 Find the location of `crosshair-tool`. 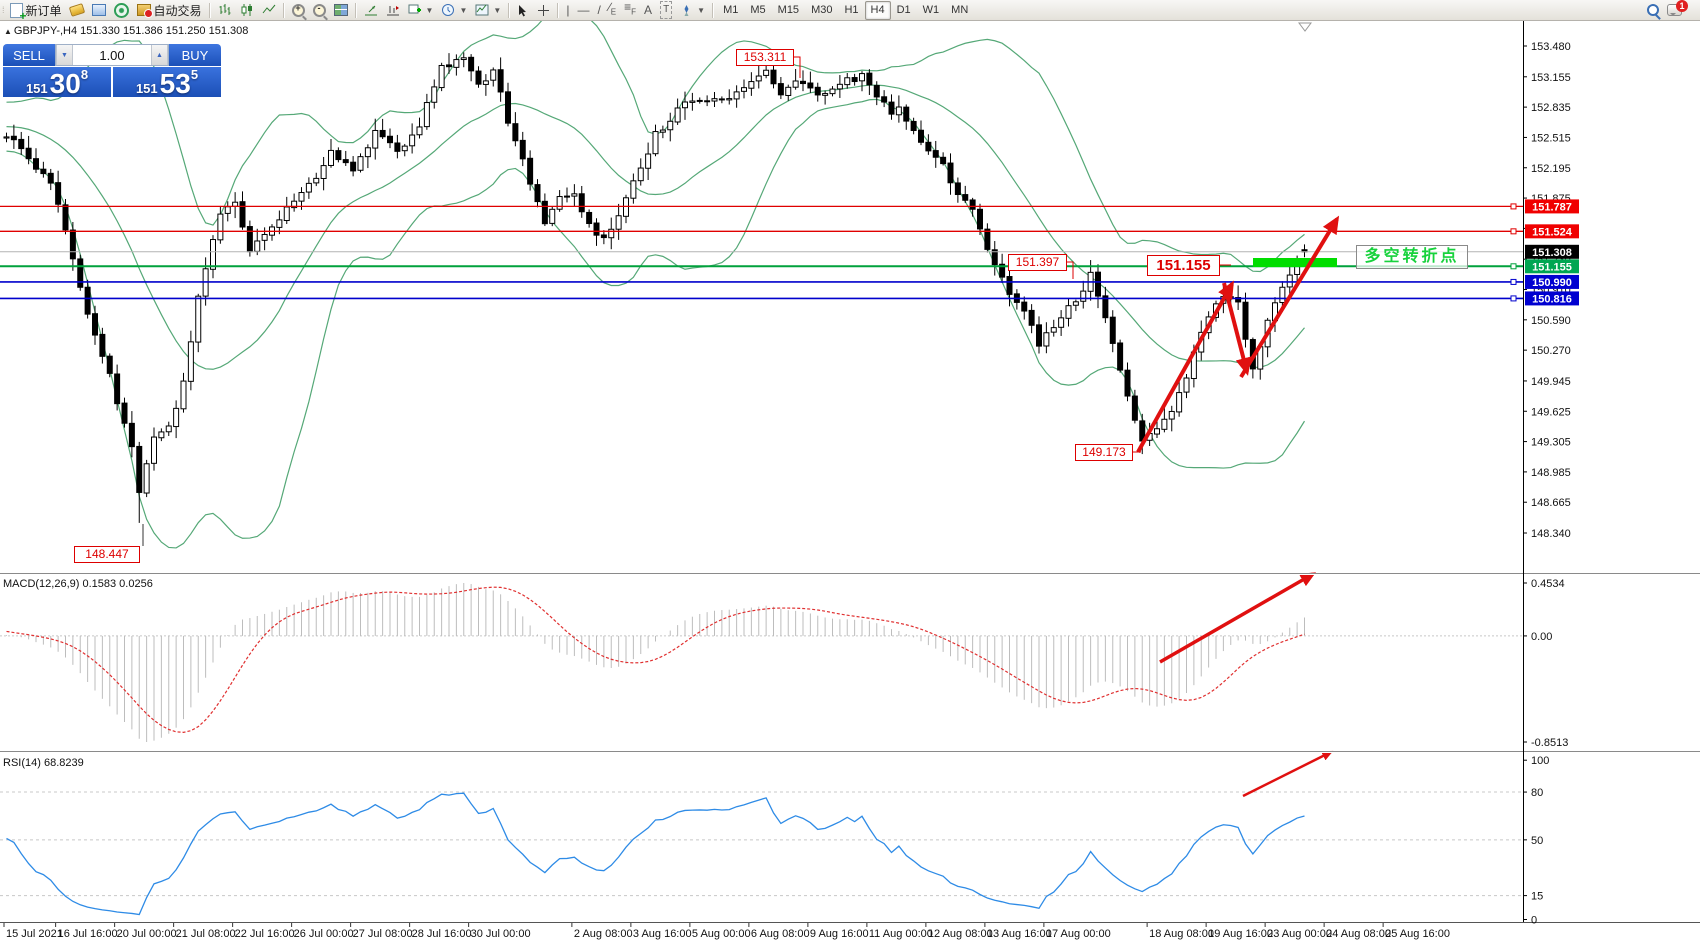

crosshair-tool is located at coordinates (543, 10).